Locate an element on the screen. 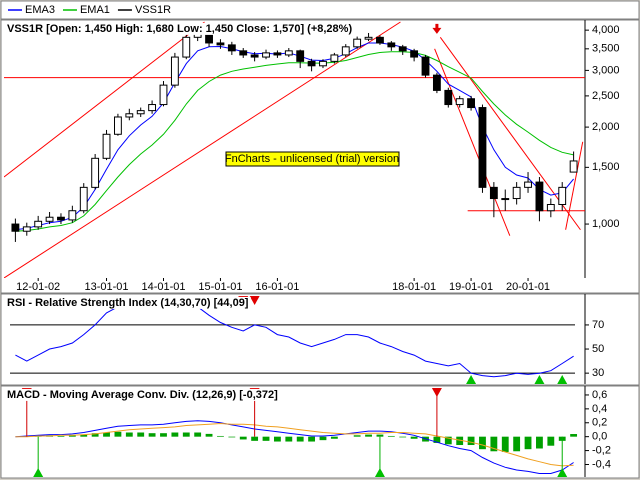  y-tick-label: 3,000 is located at coordinates (606, 70).